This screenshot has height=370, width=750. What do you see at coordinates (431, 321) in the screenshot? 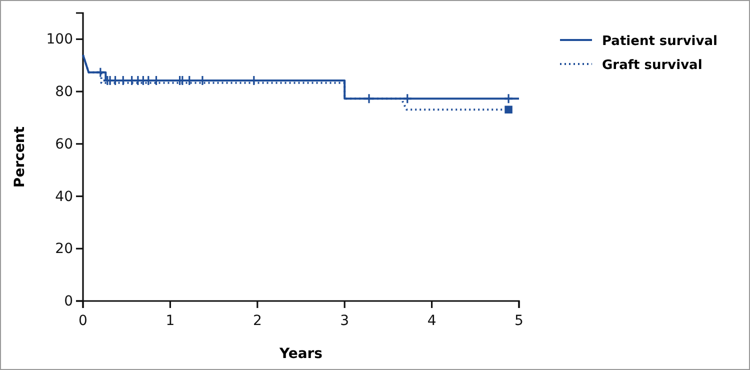
I see `x-tick-label: 4` at bounding box center [431, 321].